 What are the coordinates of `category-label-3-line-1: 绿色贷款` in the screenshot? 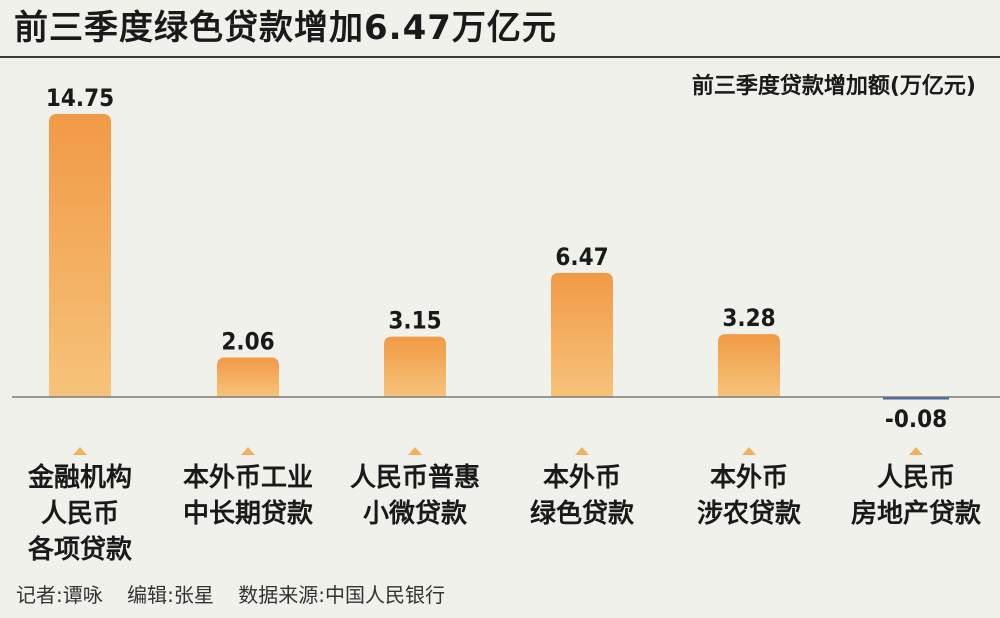 It's located at (582, 513).